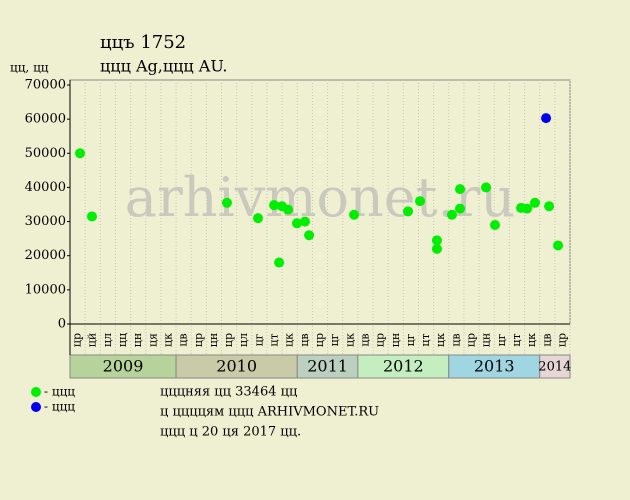  Describe the element at coordinates (45, 119) in the screenshot. I see `y-tick-label: 60000` at that location.